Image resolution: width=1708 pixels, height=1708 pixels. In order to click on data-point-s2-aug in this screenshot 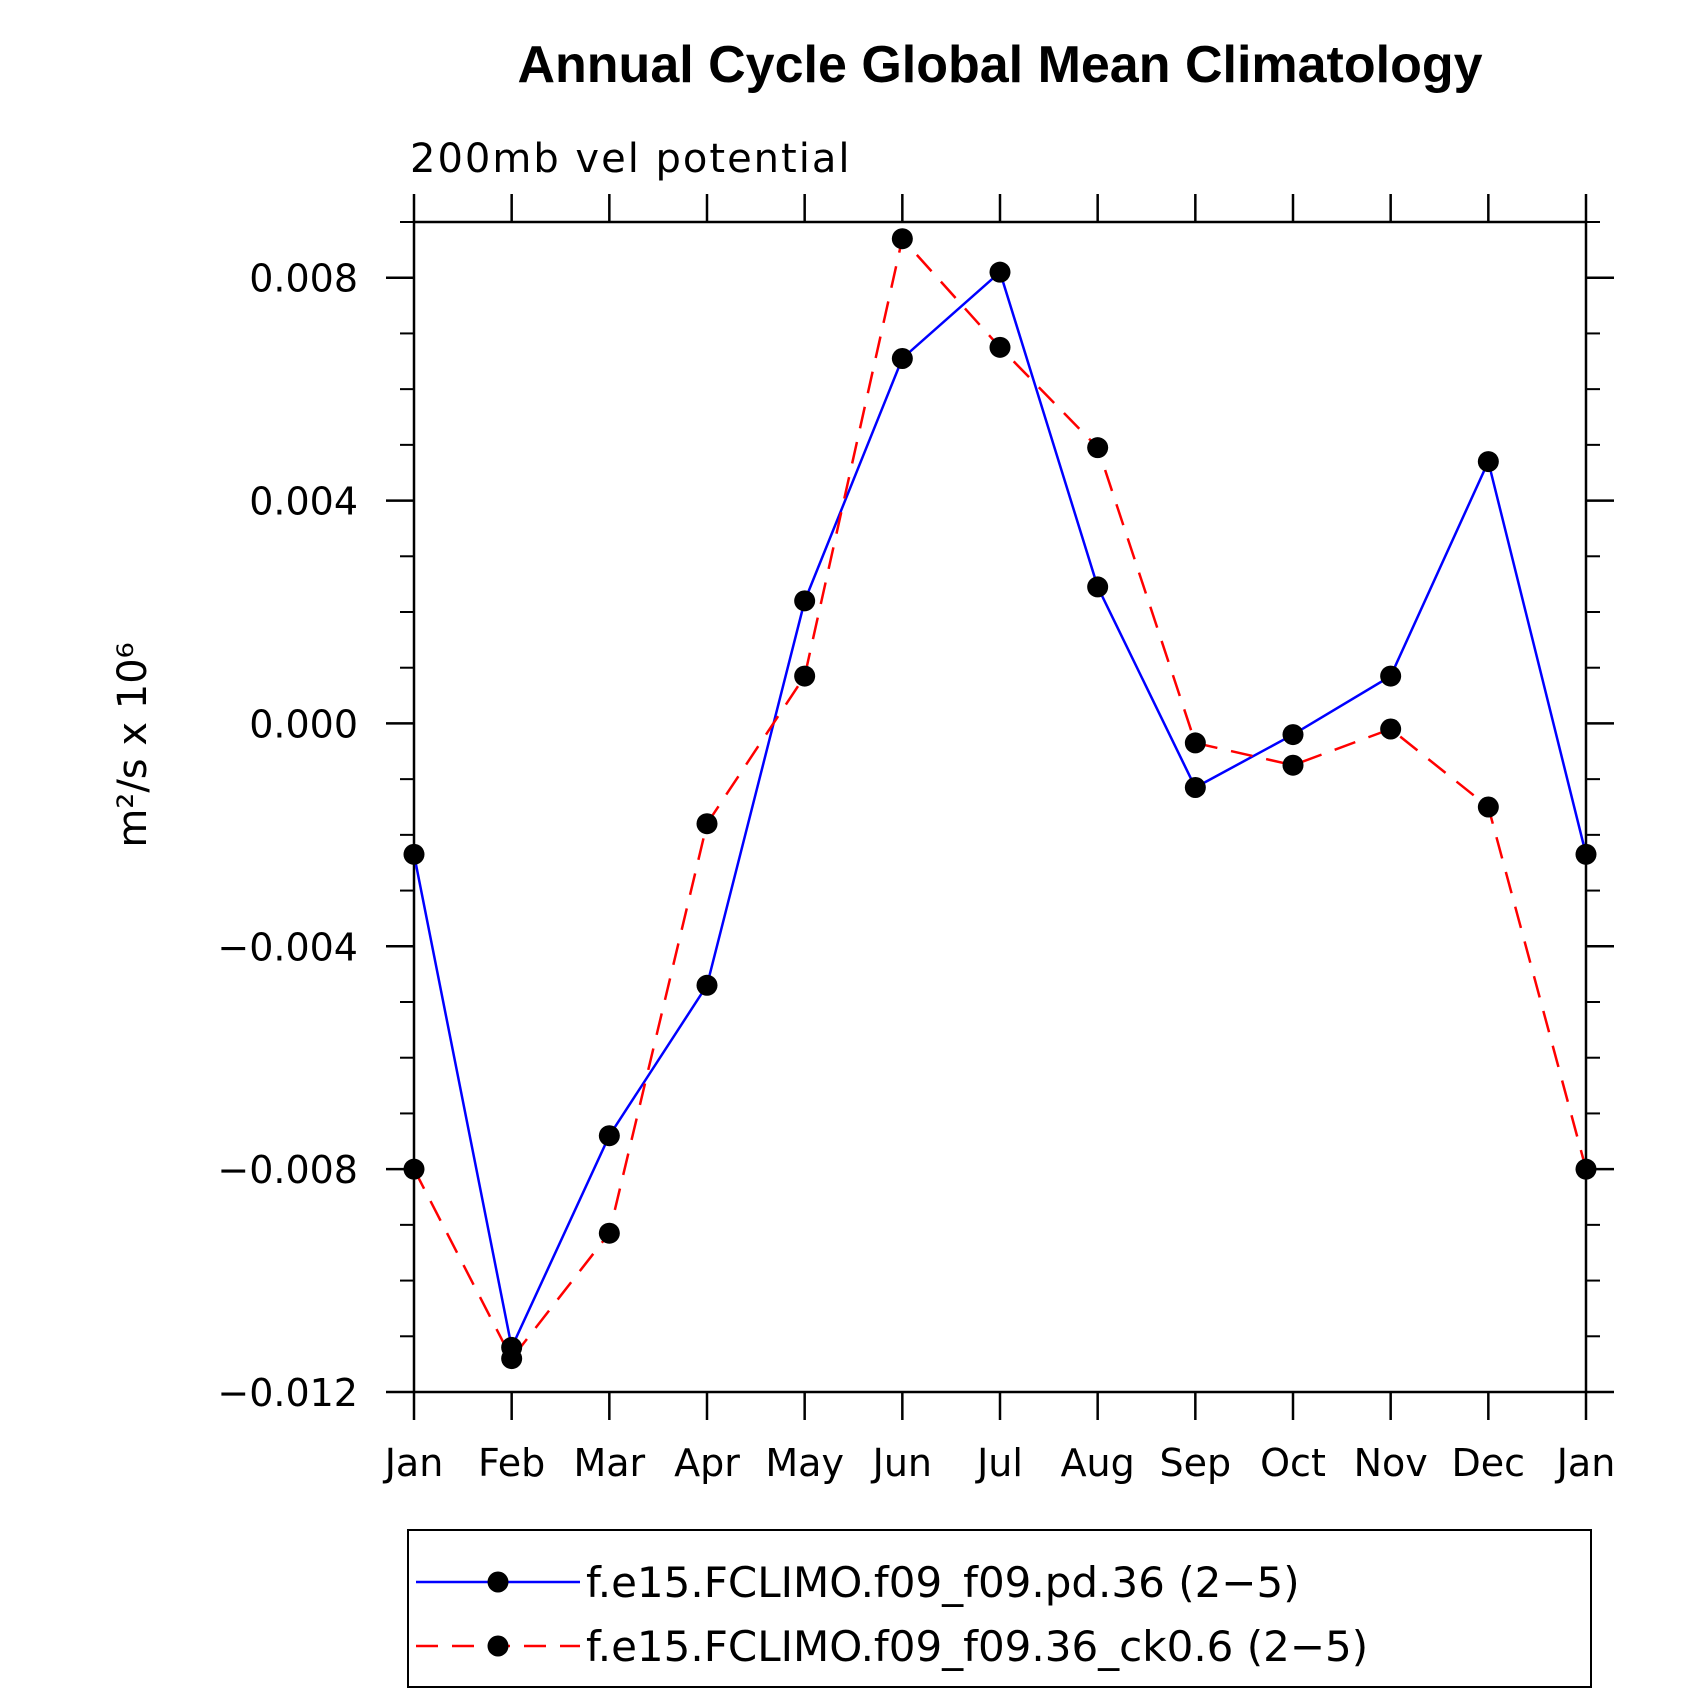, I will do `click(1098, 448)`.